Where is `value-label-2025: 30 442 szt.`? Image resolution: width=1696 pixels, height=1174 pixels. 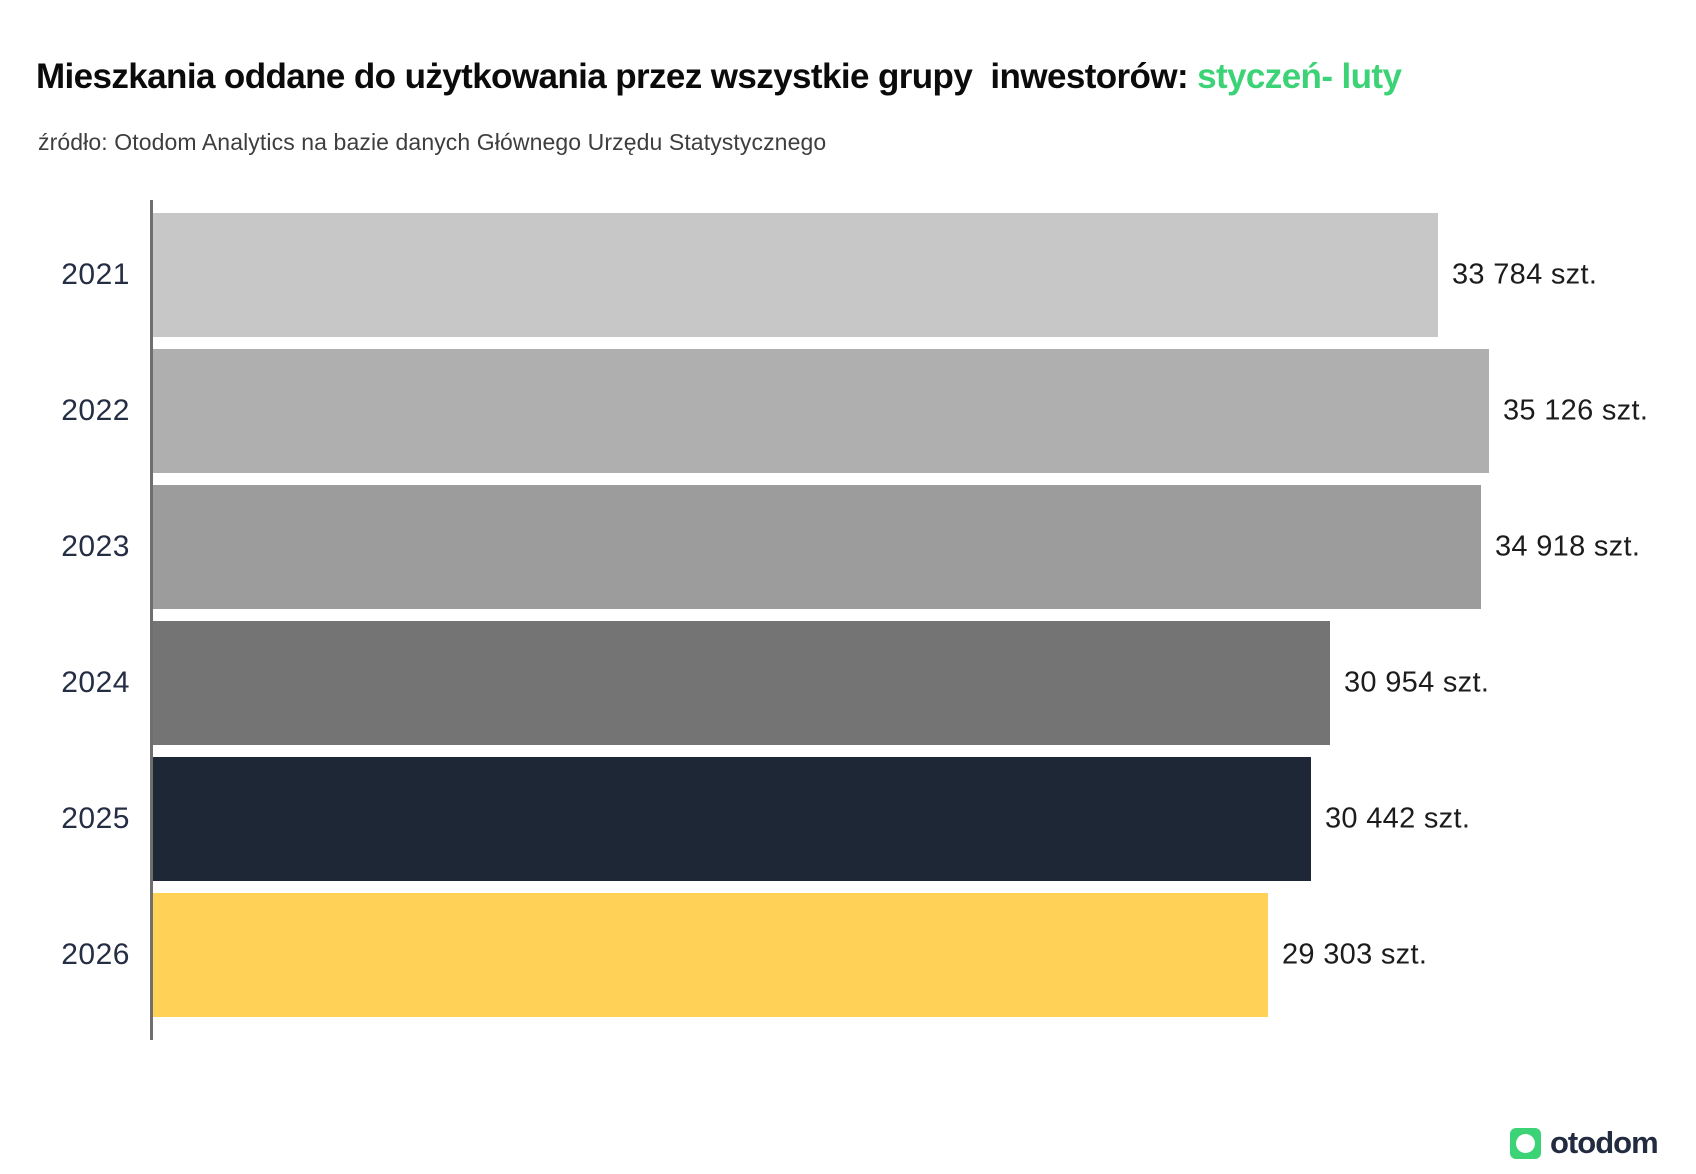 value-label-2025: 30 442 szt. is located at coordinates (1398, 818).